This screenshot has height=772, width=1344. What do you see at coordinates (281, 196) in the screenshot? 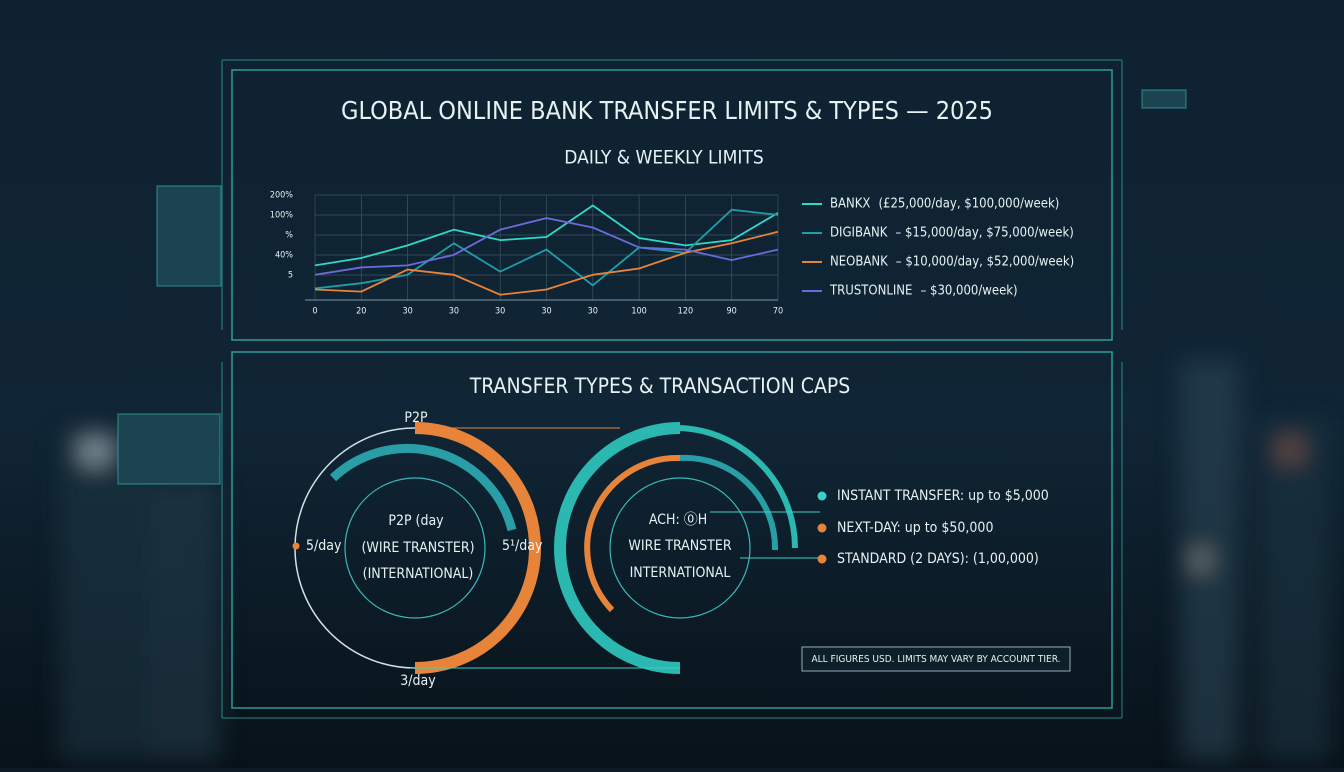
I see `y-axis-label: 200%` at bounding box center [281, 196].